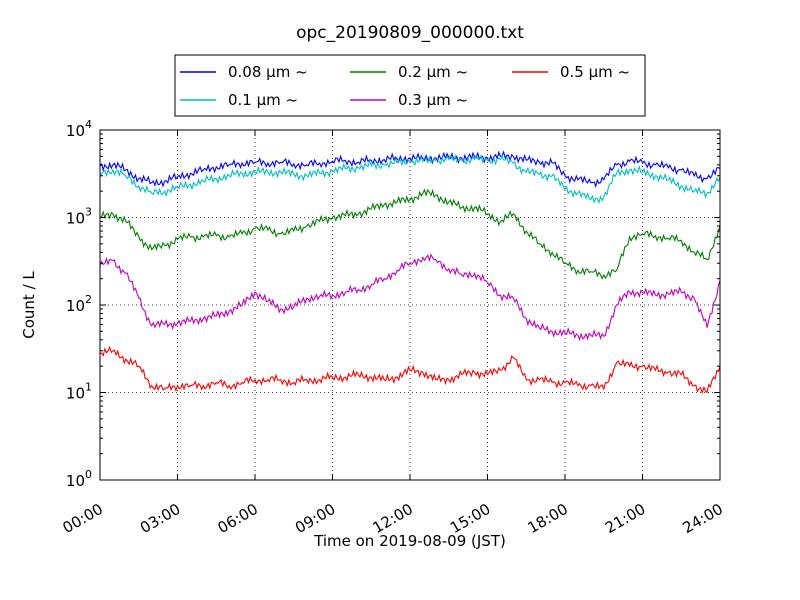  I want to click on x-axis-label: Time on 2019-08-09 (JST), so click(409, 541).